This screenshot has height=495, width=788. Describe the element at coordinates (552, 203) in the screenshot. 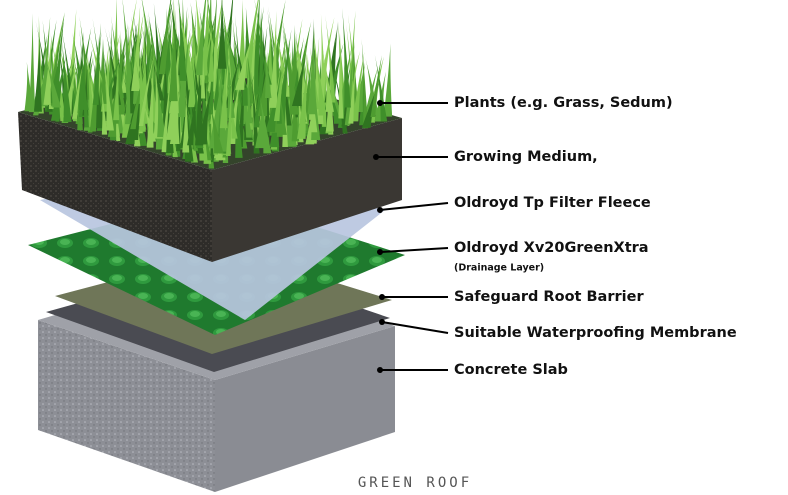

I see `label: Oldroyd Tp Filter Fleece` at that location.